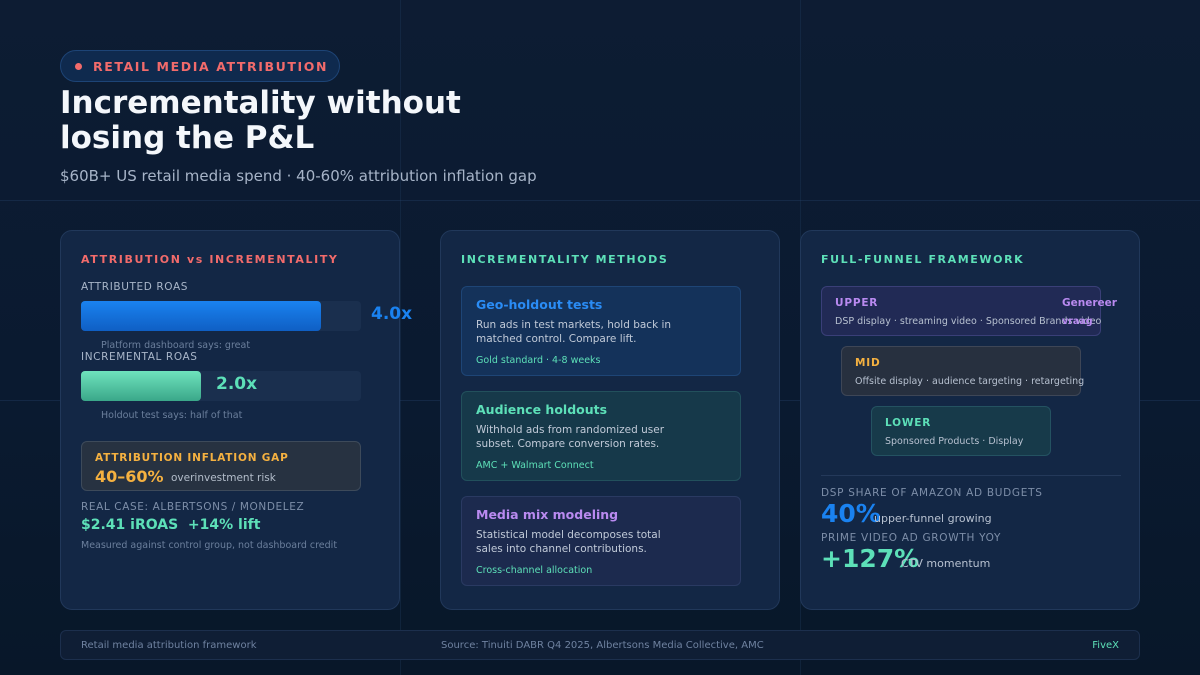 The height and width of the screenshot is (675, 1200). What do you see at coordinates (176, 345) in the screenshot?
I see `attributed-roas-note: Platform dashboard says: great` at bounding box center [176, 345].